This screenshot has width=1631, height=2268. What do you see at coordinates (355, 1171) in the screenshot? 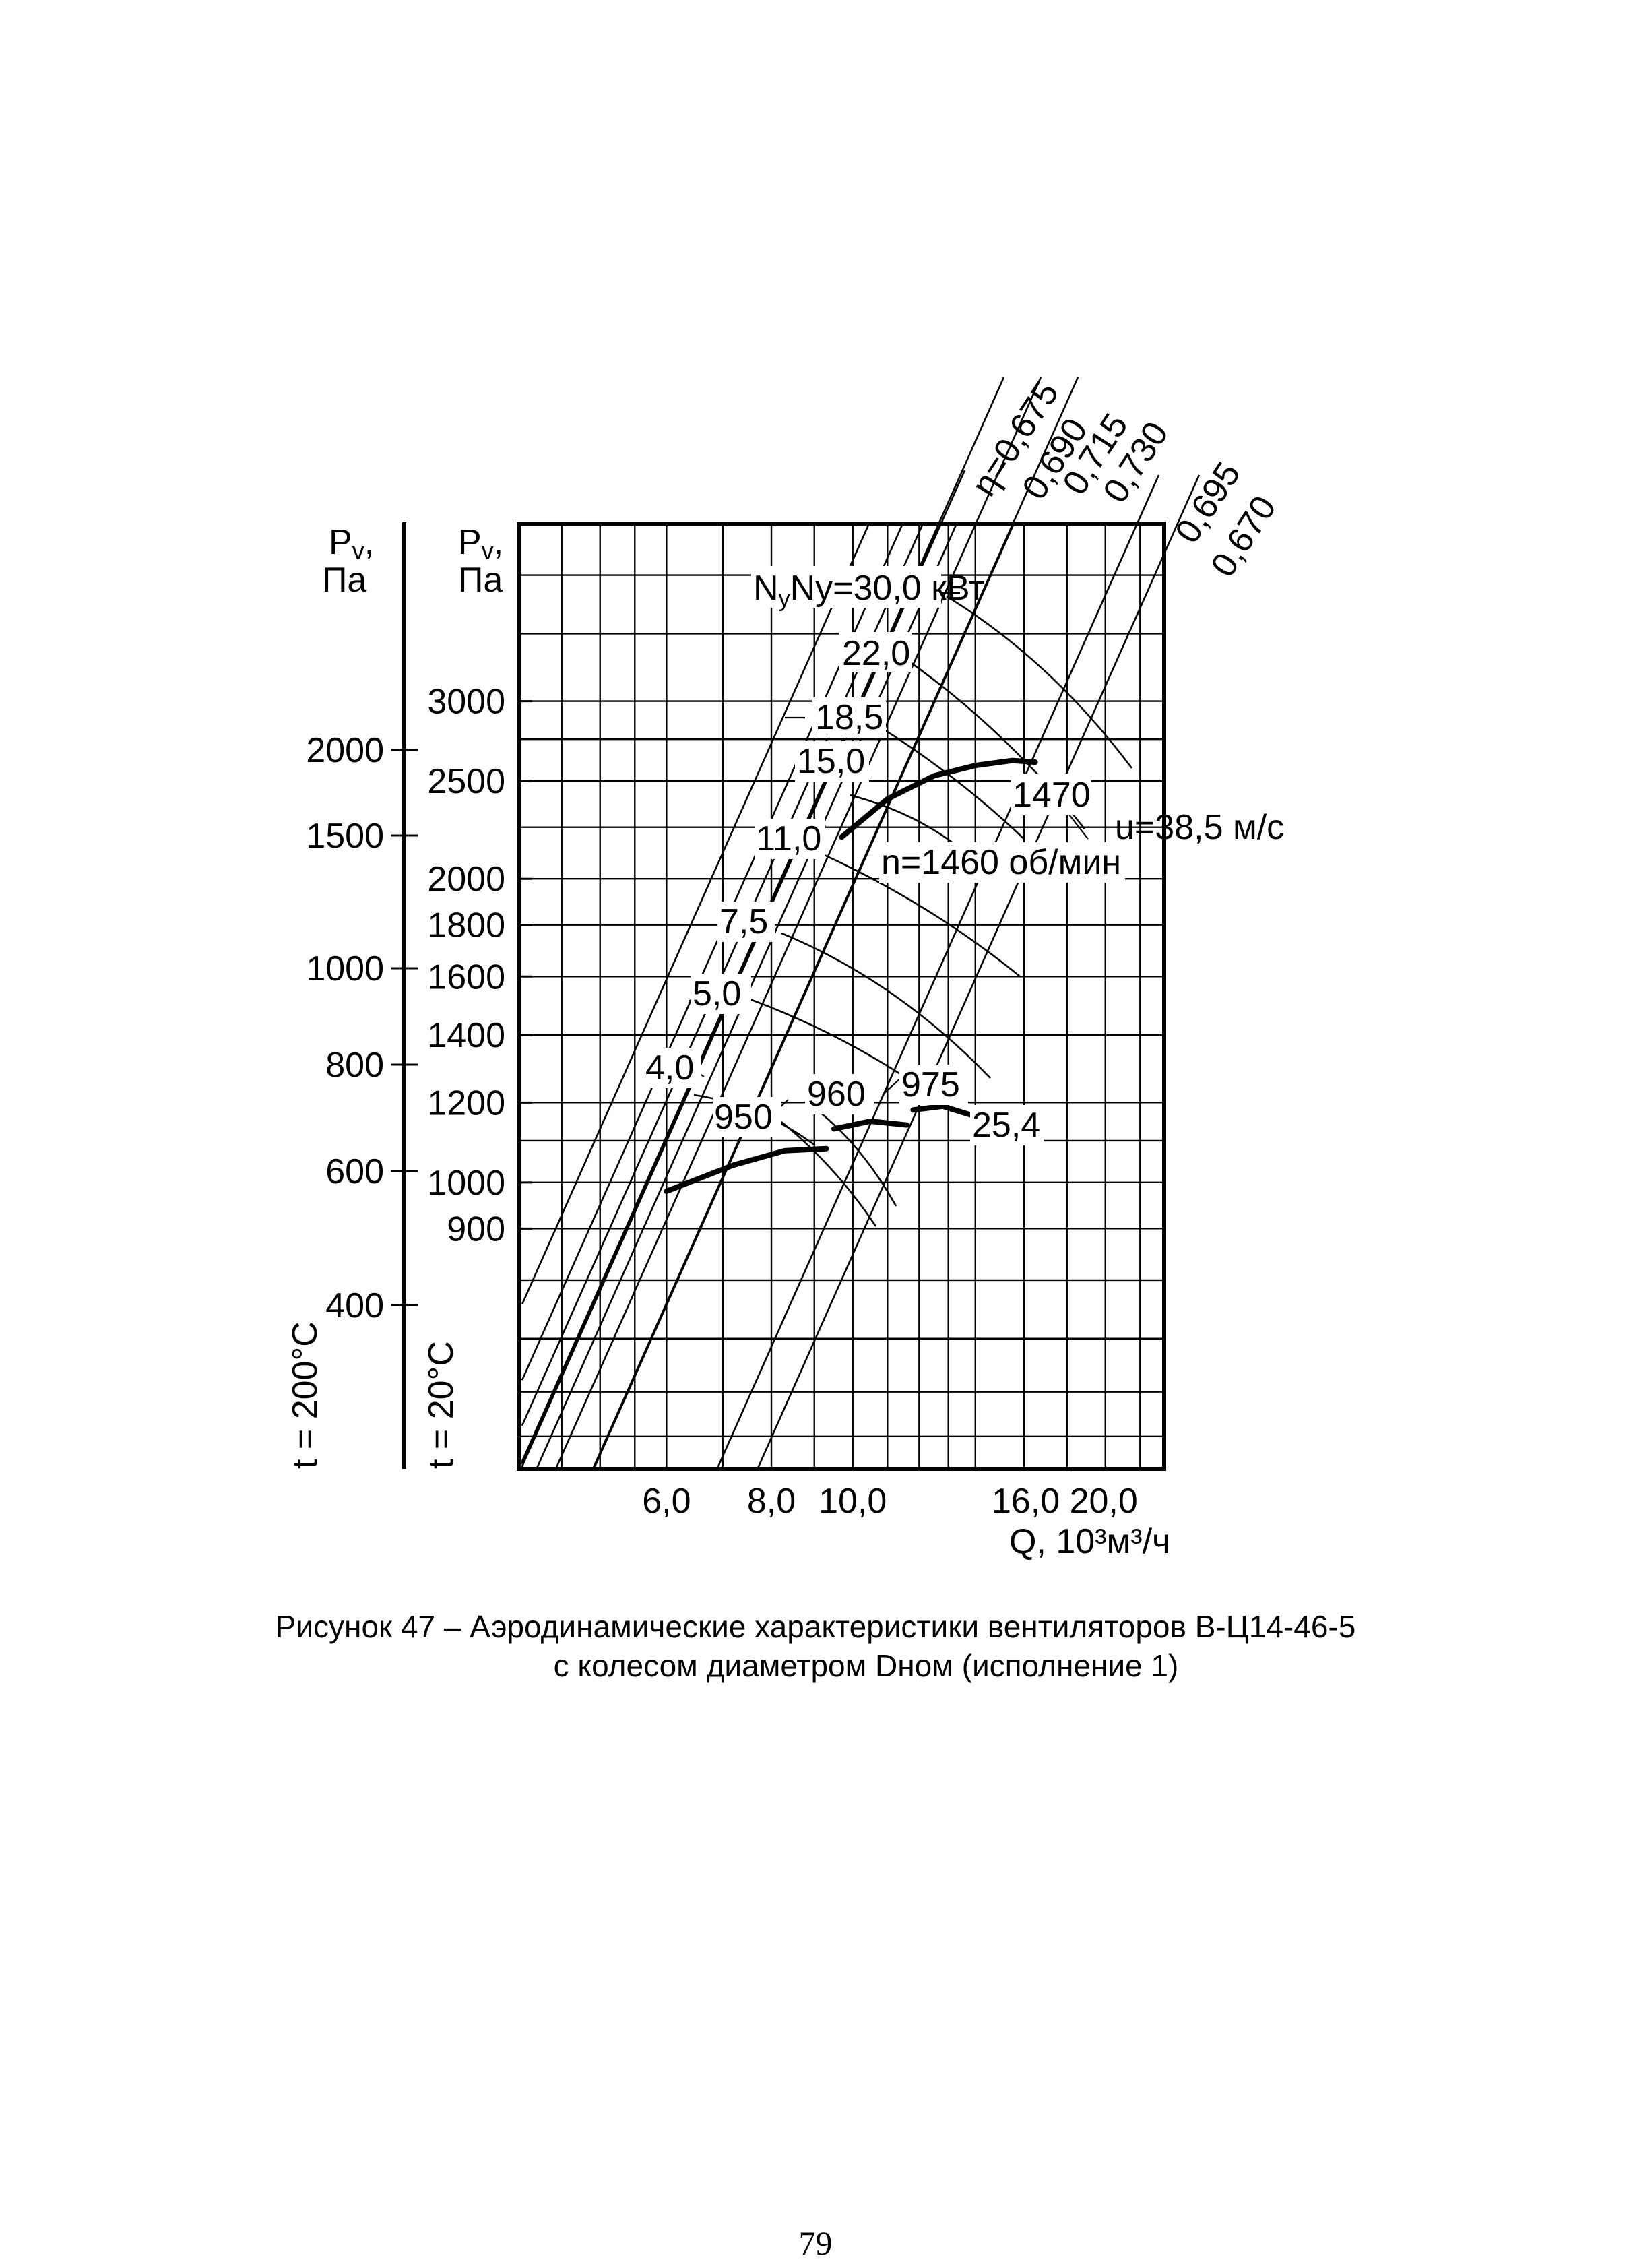
I see `y-outer-tick-label: 600` at bounding box center [355, 1171].